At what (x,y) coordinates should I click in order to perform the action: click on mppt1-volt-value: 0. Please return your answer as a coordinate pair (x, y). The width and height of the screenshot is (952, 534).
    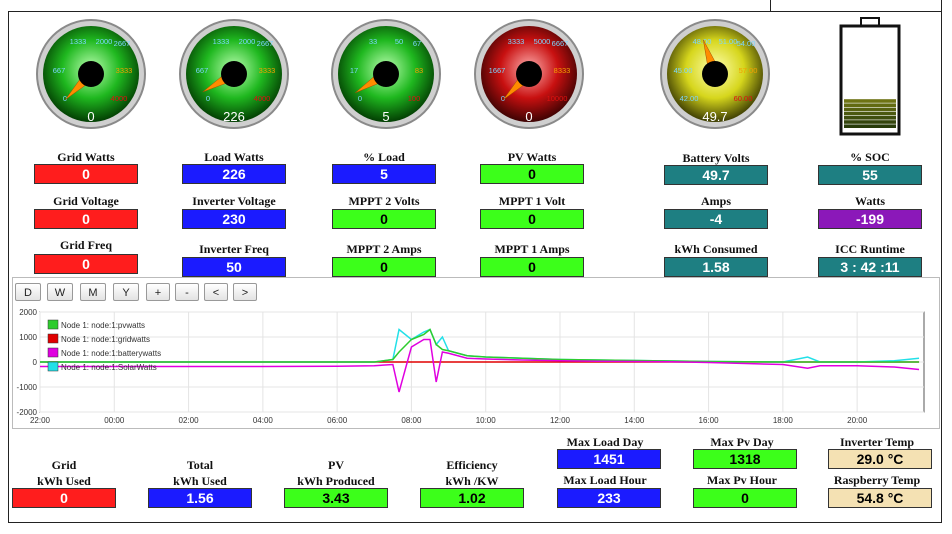
    Looking at the image, I should click on (532, 219).